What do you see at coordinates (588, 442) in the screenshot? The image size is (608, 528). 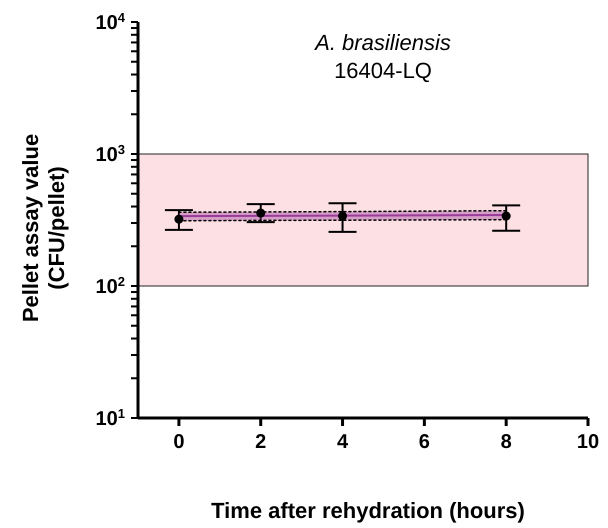 I see `x-tick-label: 10` at bounding box center [588, 442].